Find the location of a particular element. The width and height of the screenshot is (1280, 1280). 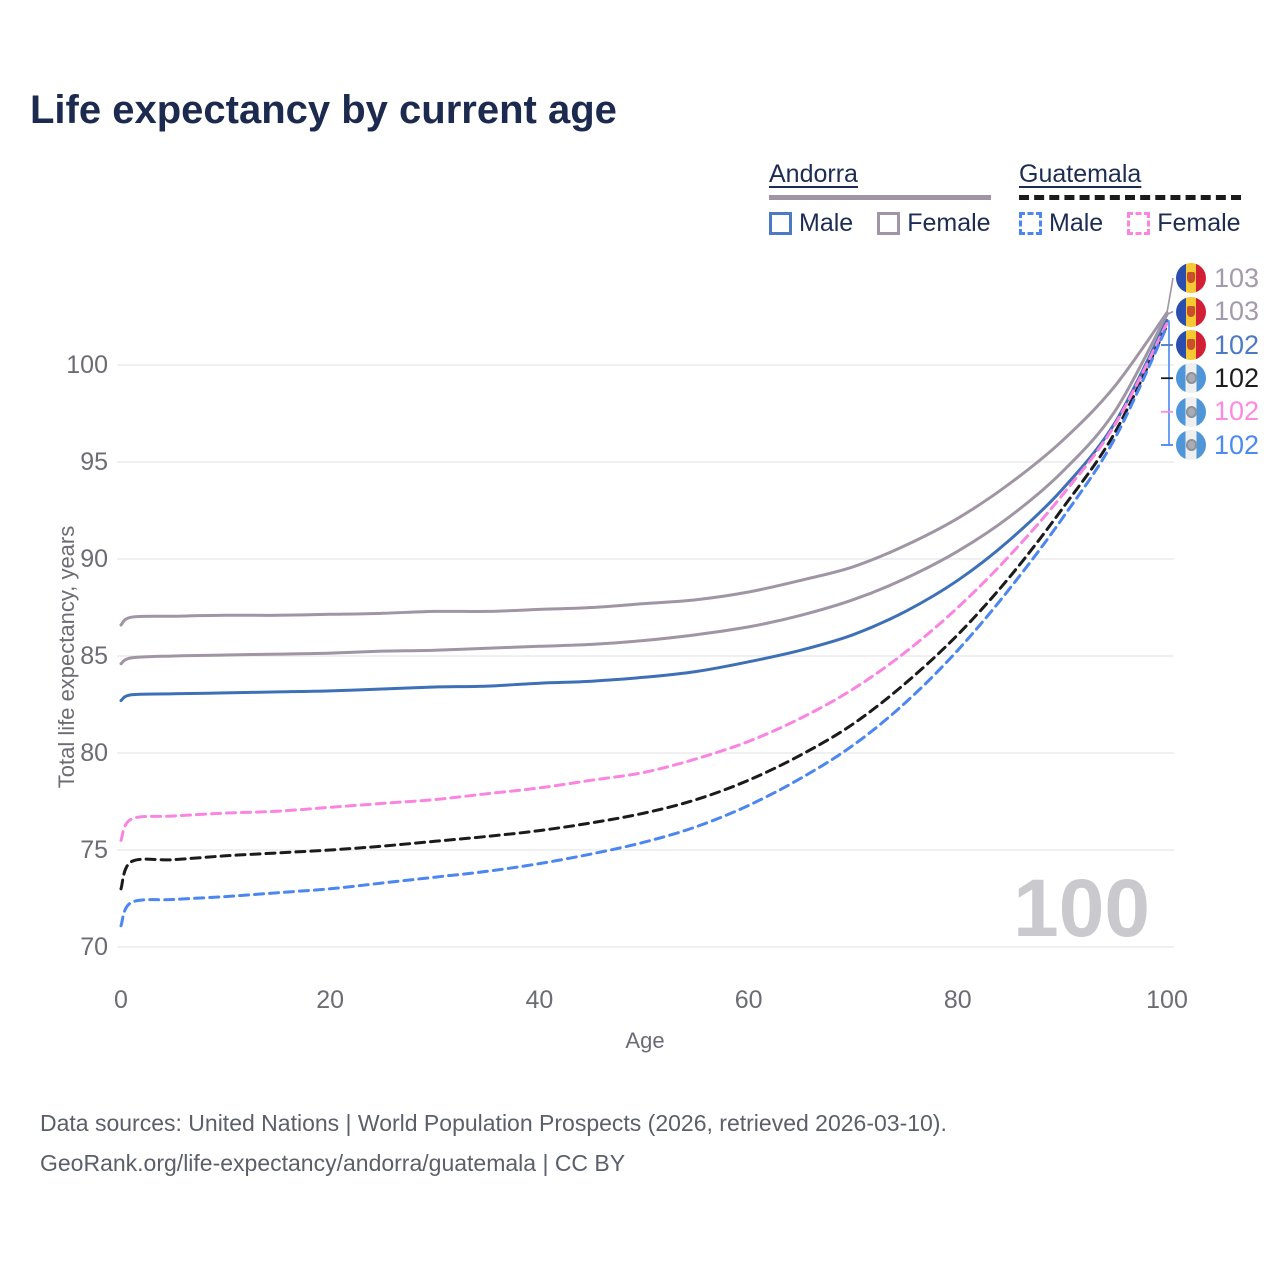

legend-line-sample-andorra is located at coordinates (880, 197).